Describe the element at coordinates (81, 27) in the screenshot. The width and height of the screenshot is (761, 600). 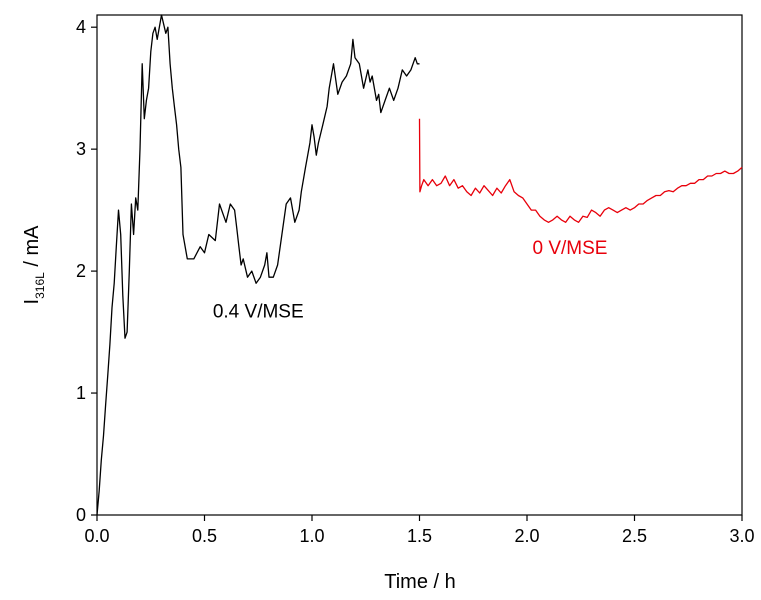
I see `y-tick-label: 4` at that location.